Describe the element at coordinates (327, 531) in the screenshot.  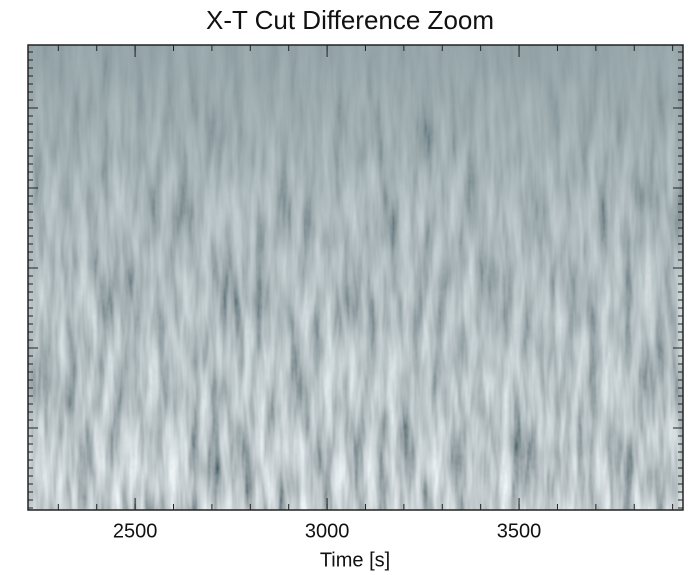
I see `x-tick-label: 3000` at that location.